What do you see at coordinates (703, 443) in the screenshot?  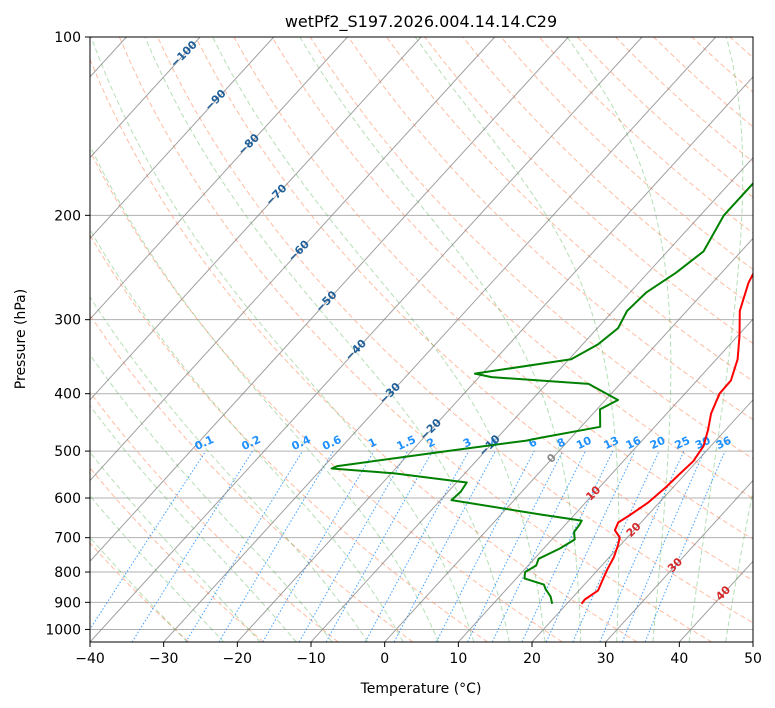 I see `mixing-ratio-label: 30` at bounding box center [703, 443].